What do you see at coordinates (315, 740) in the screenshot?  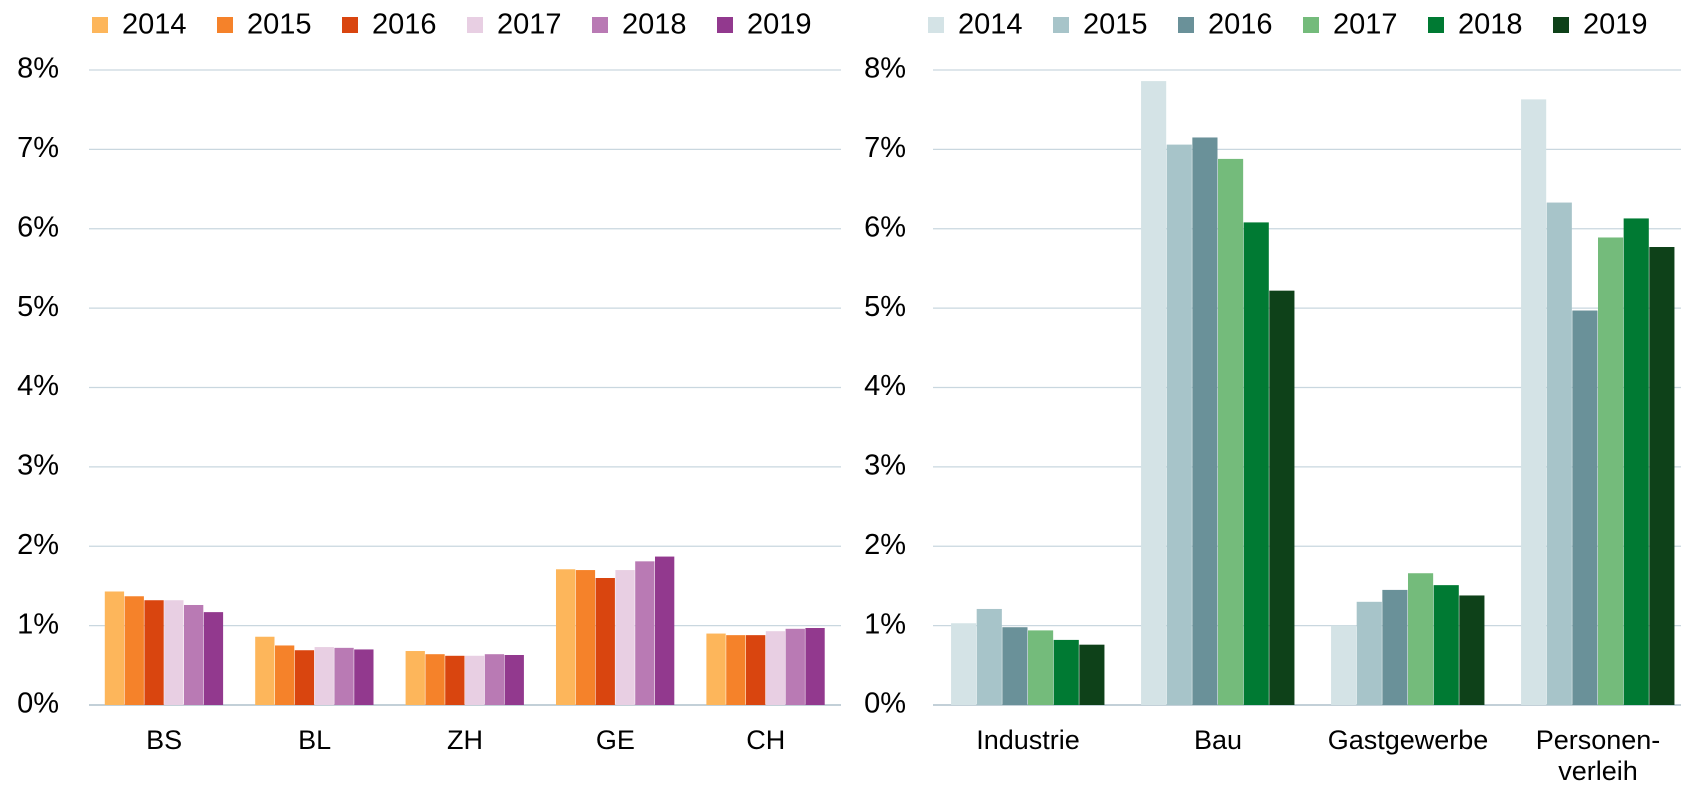 I see `x-tick-label: BL` at bounding box center [315, 740].